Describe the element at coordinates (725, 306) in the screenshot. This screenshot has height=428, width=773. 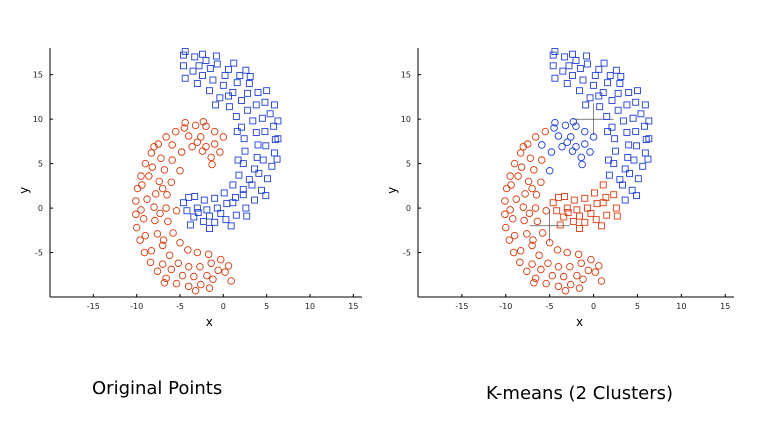
I see `x-tick-label: 15` at that location.